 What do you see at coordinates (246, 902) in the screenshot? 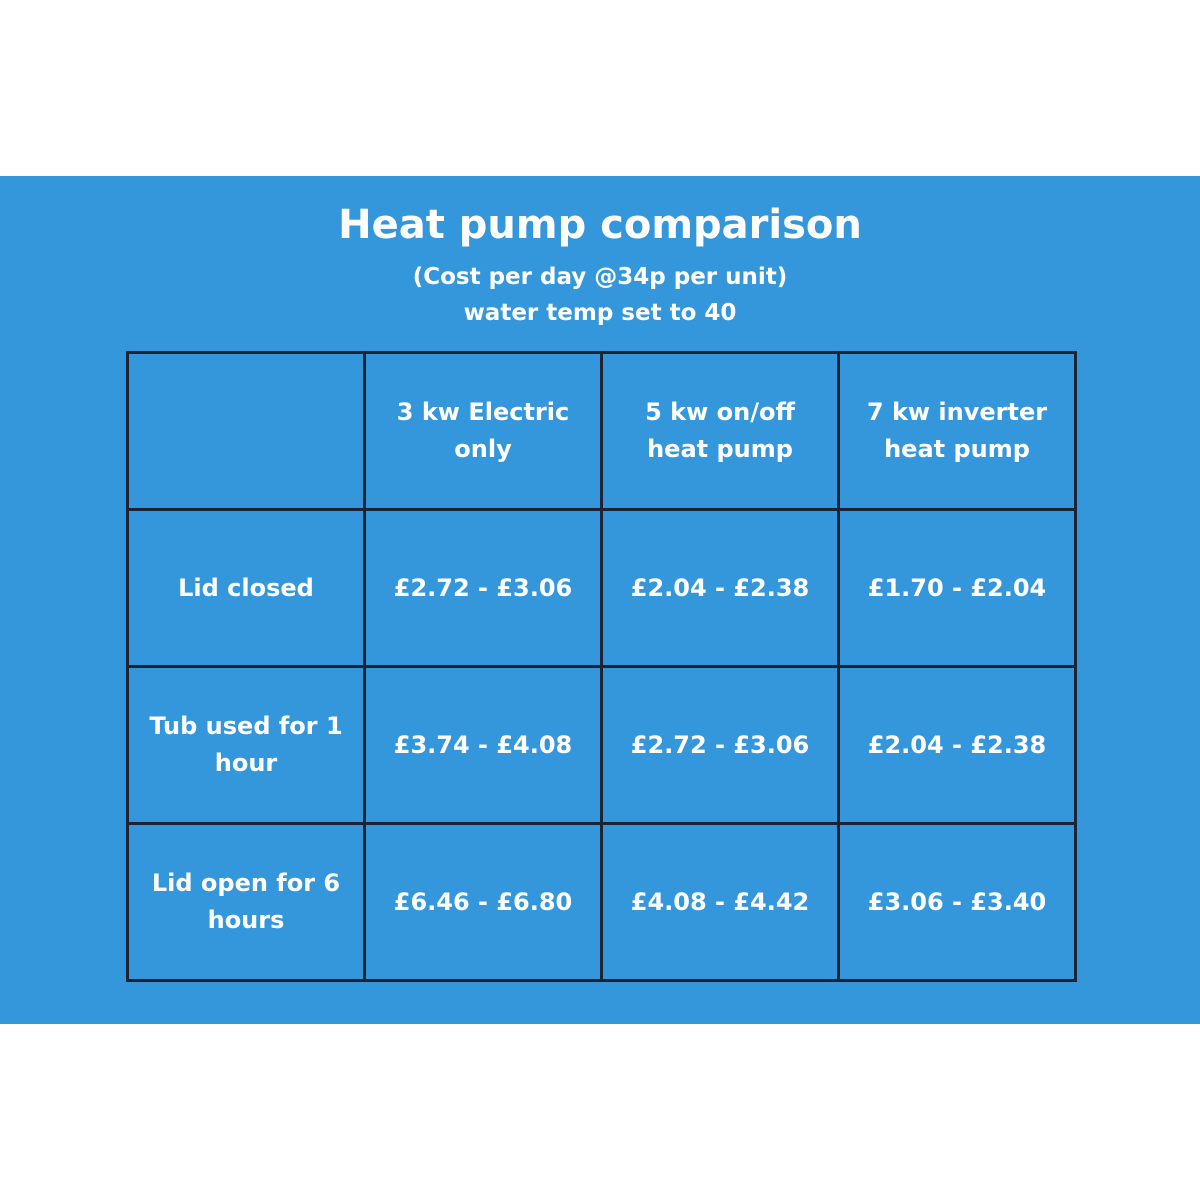
I see `row-label: Lid open for 6 hours` at bounding box center [246, 902].